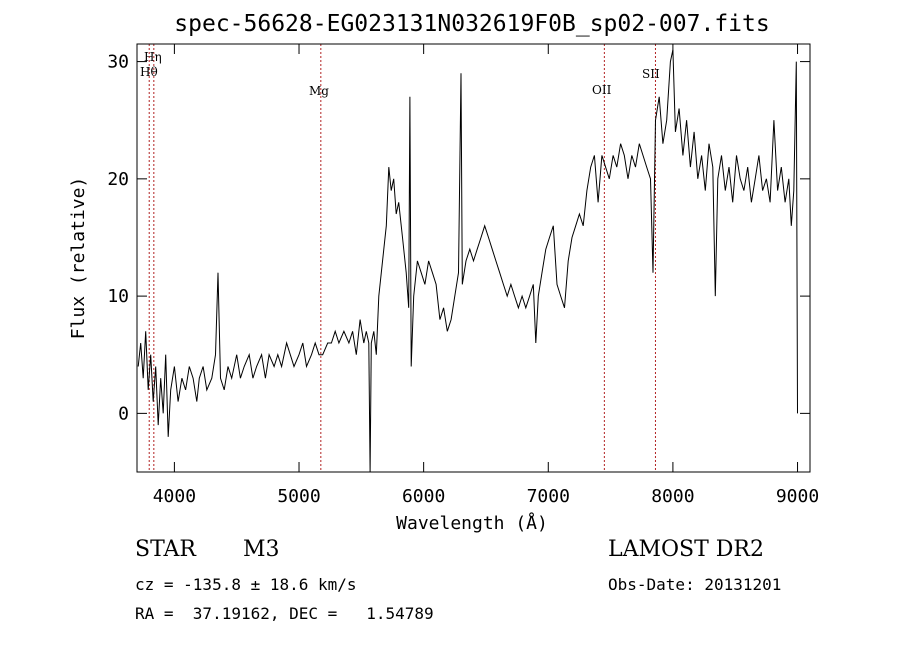 The width and height of the screenshot is (900, 649). What do you see at coordinates (602, 90) in the screenshot?
I see `spectral-line-label: OII` at bounding box center [602, 90].